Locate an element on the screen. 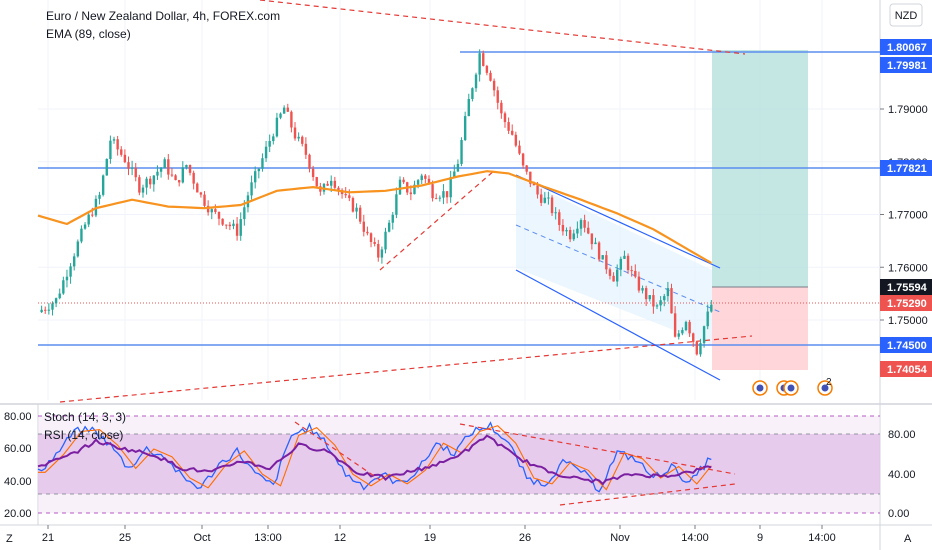 The height and width of the screenshot is (550, 932). event-markers: 2 is located at coordinates (792, 386).